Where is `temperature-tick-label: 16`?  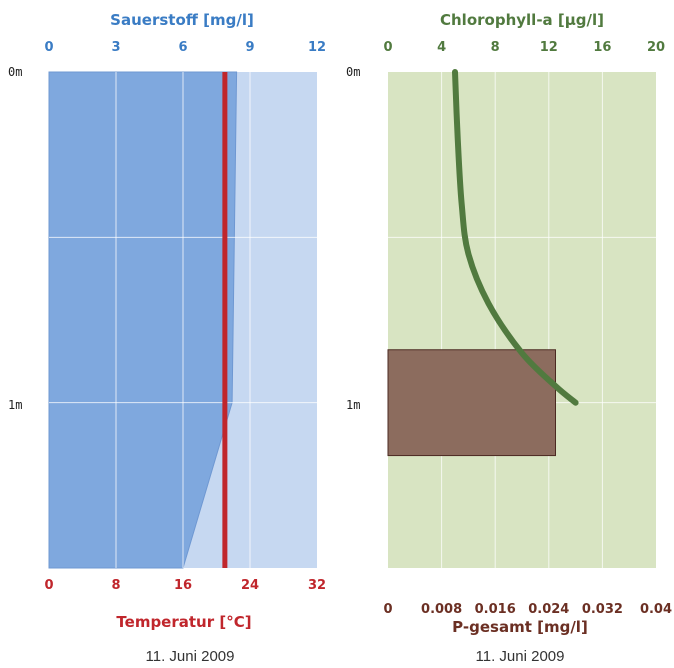
temperature-tick-label: 16 is located at coordinates (183, 585).